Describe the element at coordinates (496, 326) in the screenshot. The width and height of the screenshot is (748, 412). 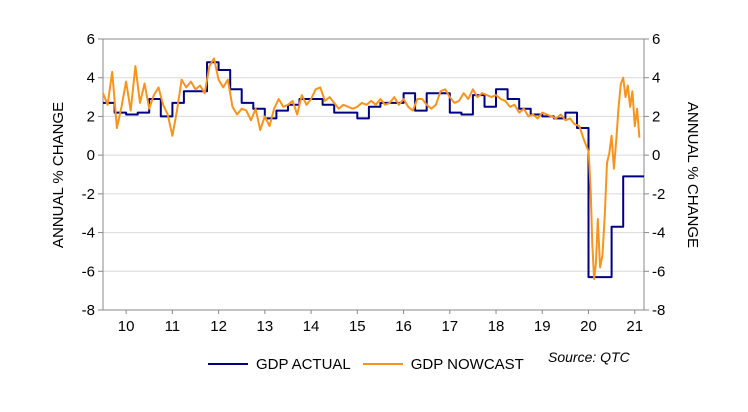
I see `x-tick-label: 18` at that location.